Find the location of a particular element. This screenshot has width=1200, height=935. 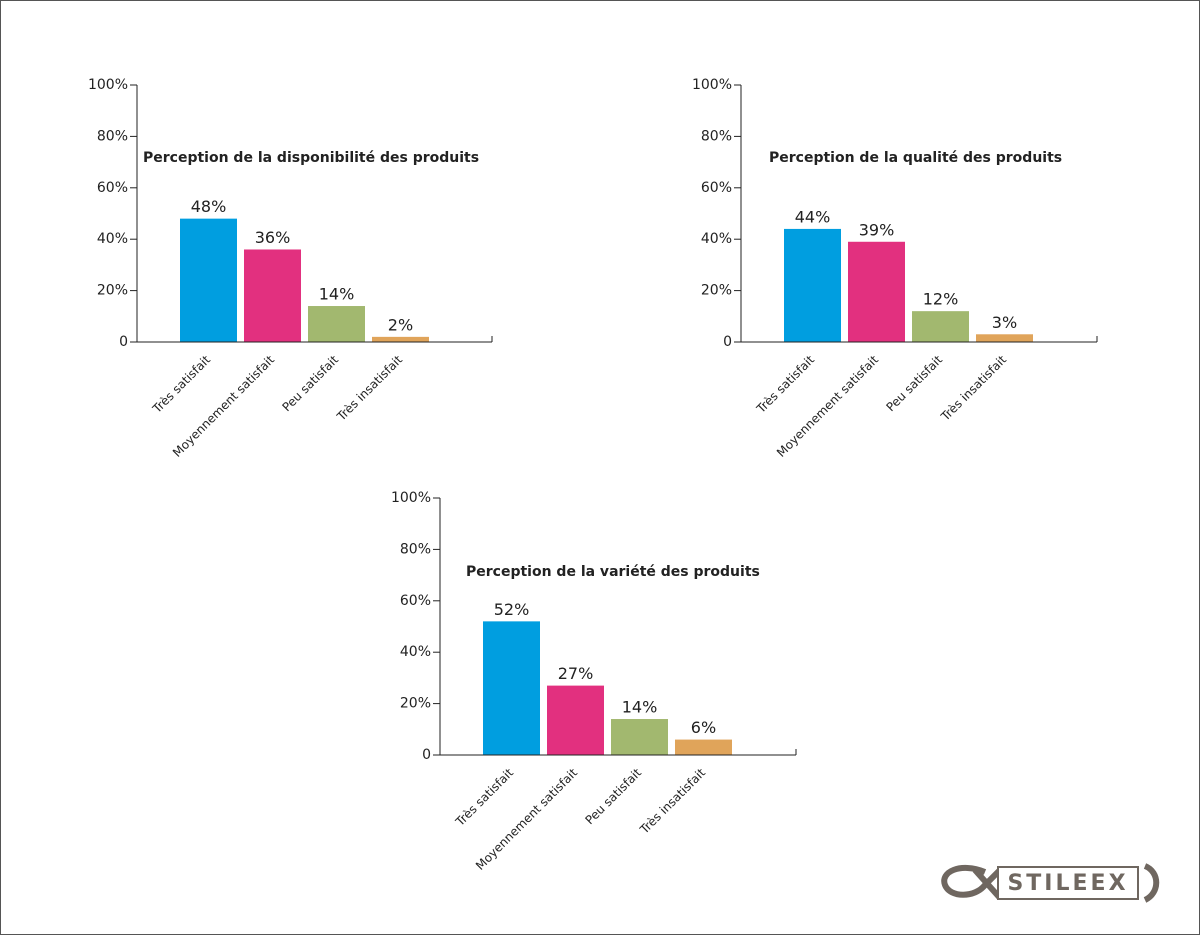

value-label: 52% is located at coordinates (512, 609).